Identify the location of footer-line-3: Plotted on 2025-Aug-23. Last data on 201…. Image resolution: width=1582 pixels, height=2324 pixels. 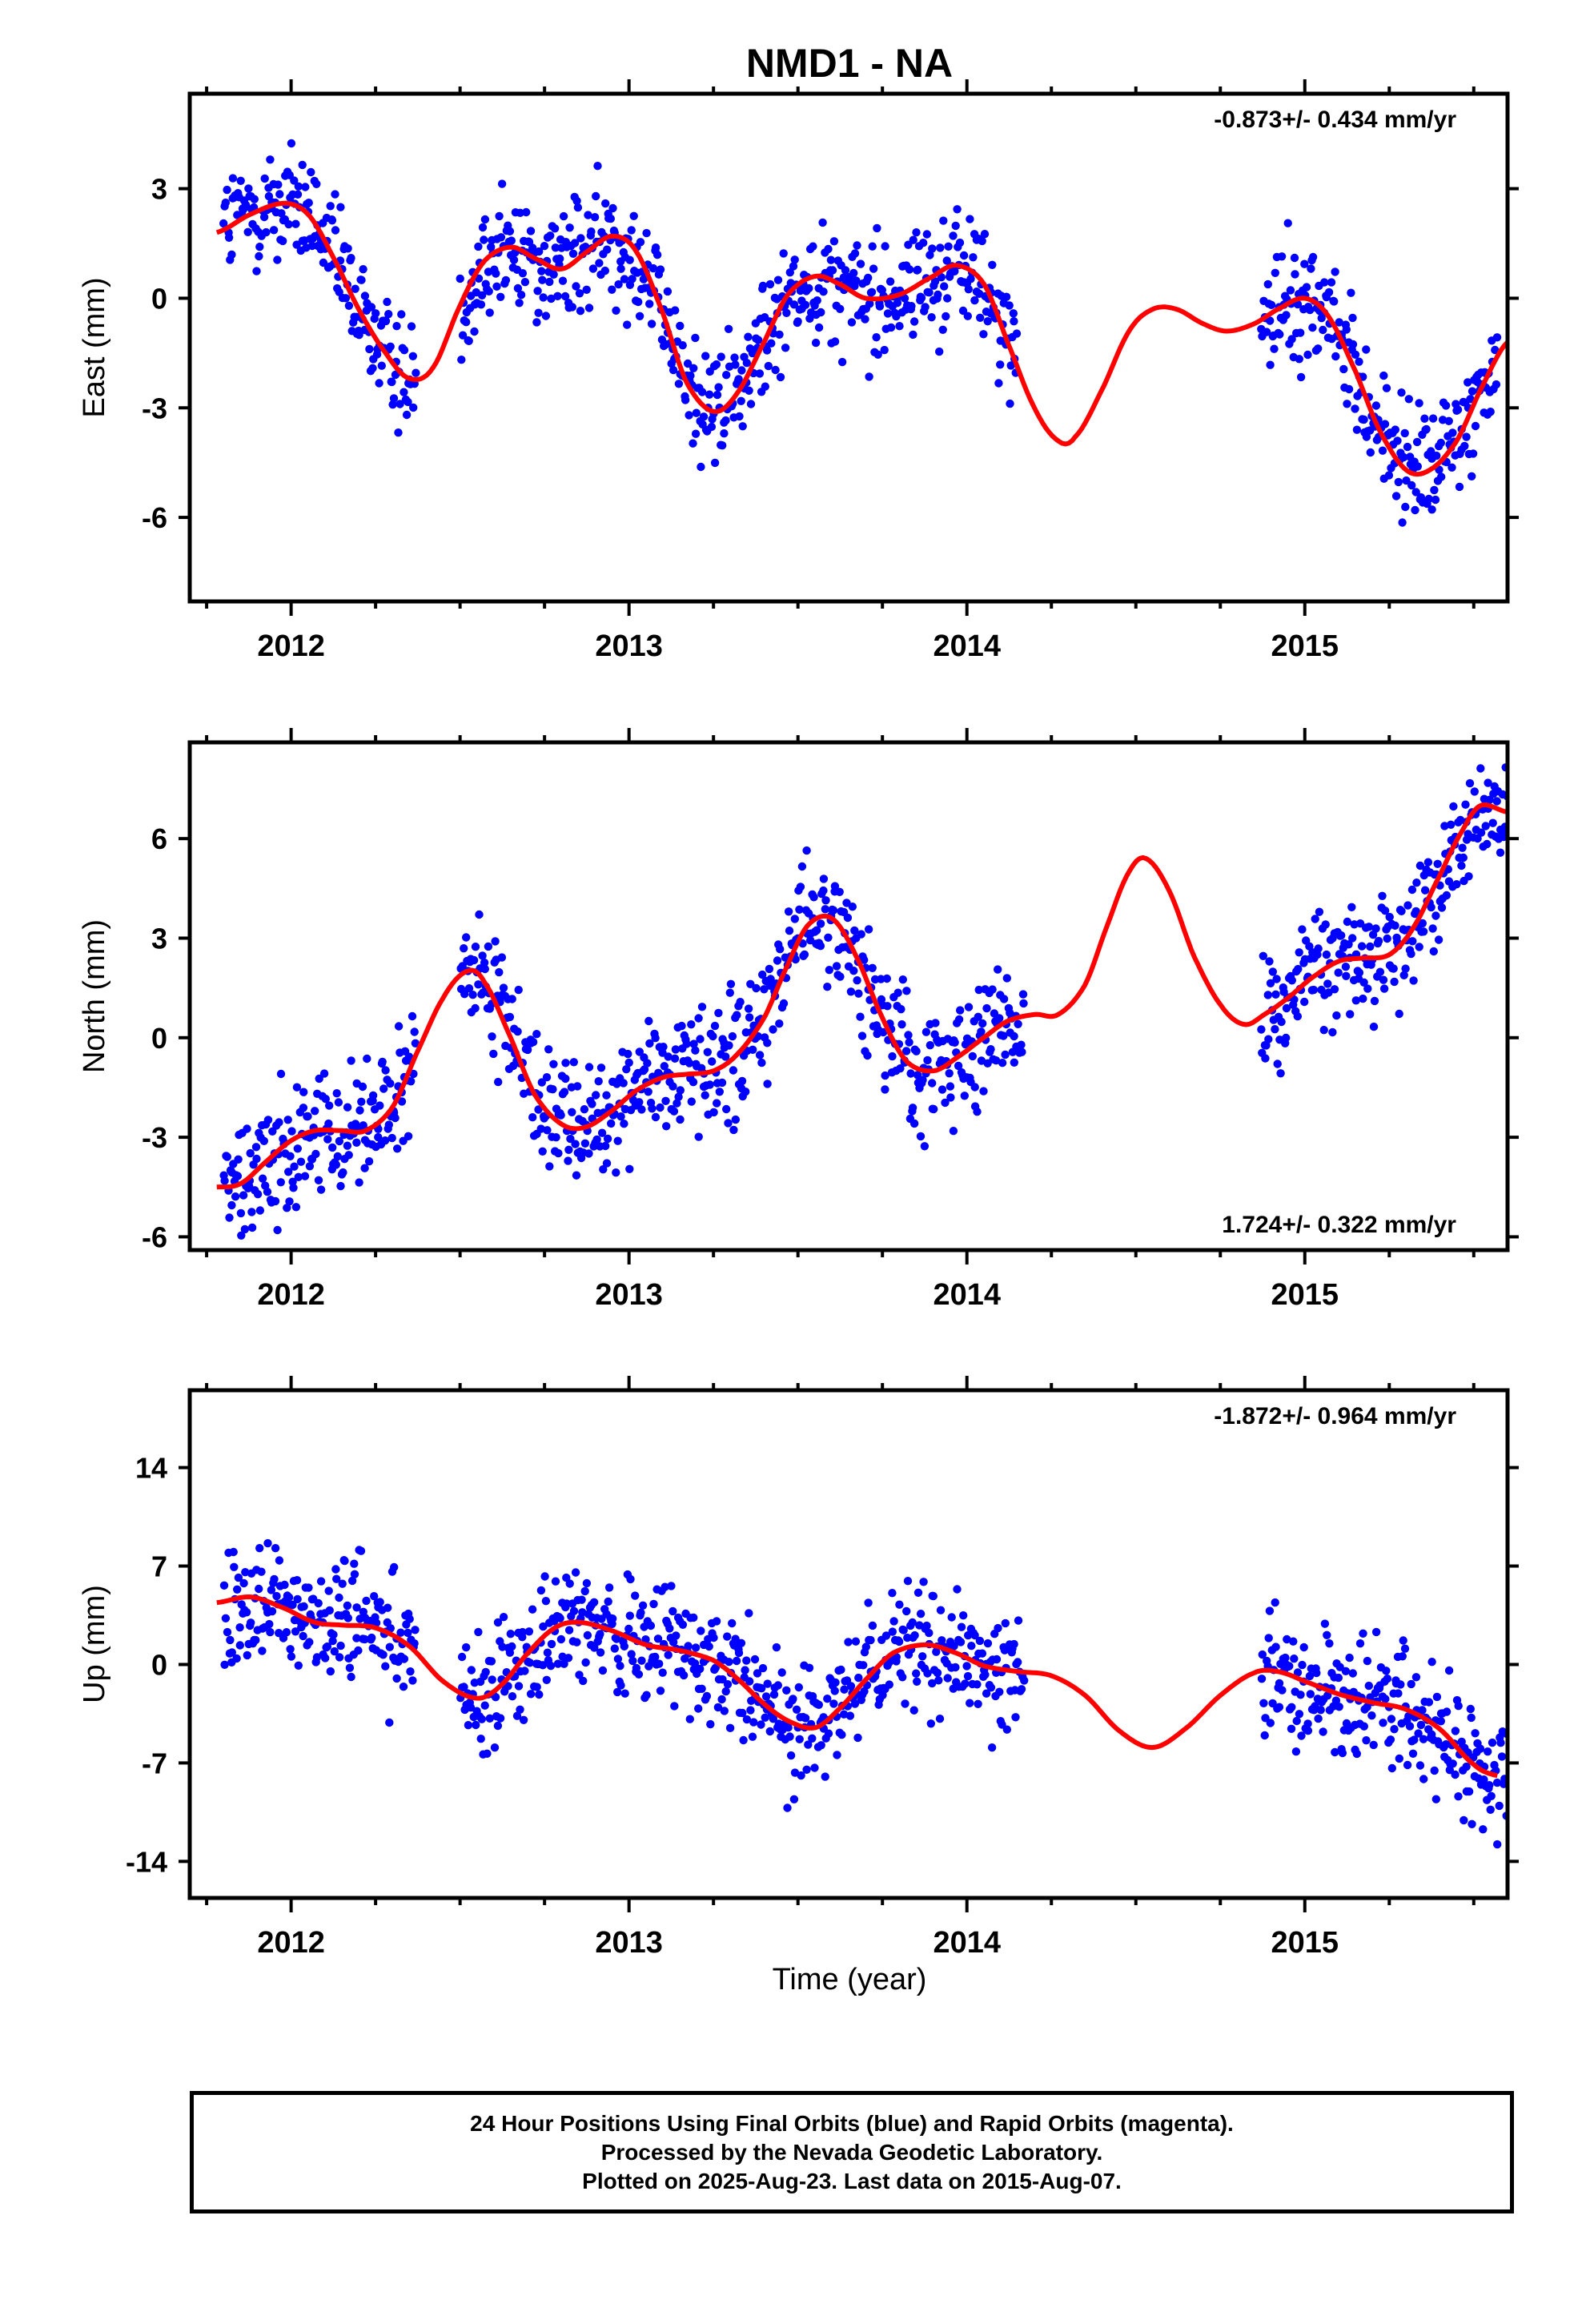
(852, 2180).